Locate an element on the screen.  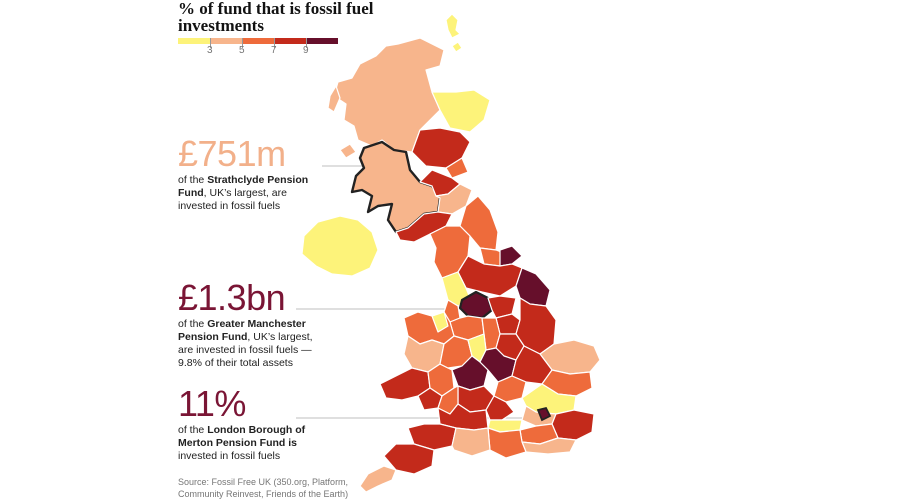
dumfries-region is located at coordinates (424, 227).